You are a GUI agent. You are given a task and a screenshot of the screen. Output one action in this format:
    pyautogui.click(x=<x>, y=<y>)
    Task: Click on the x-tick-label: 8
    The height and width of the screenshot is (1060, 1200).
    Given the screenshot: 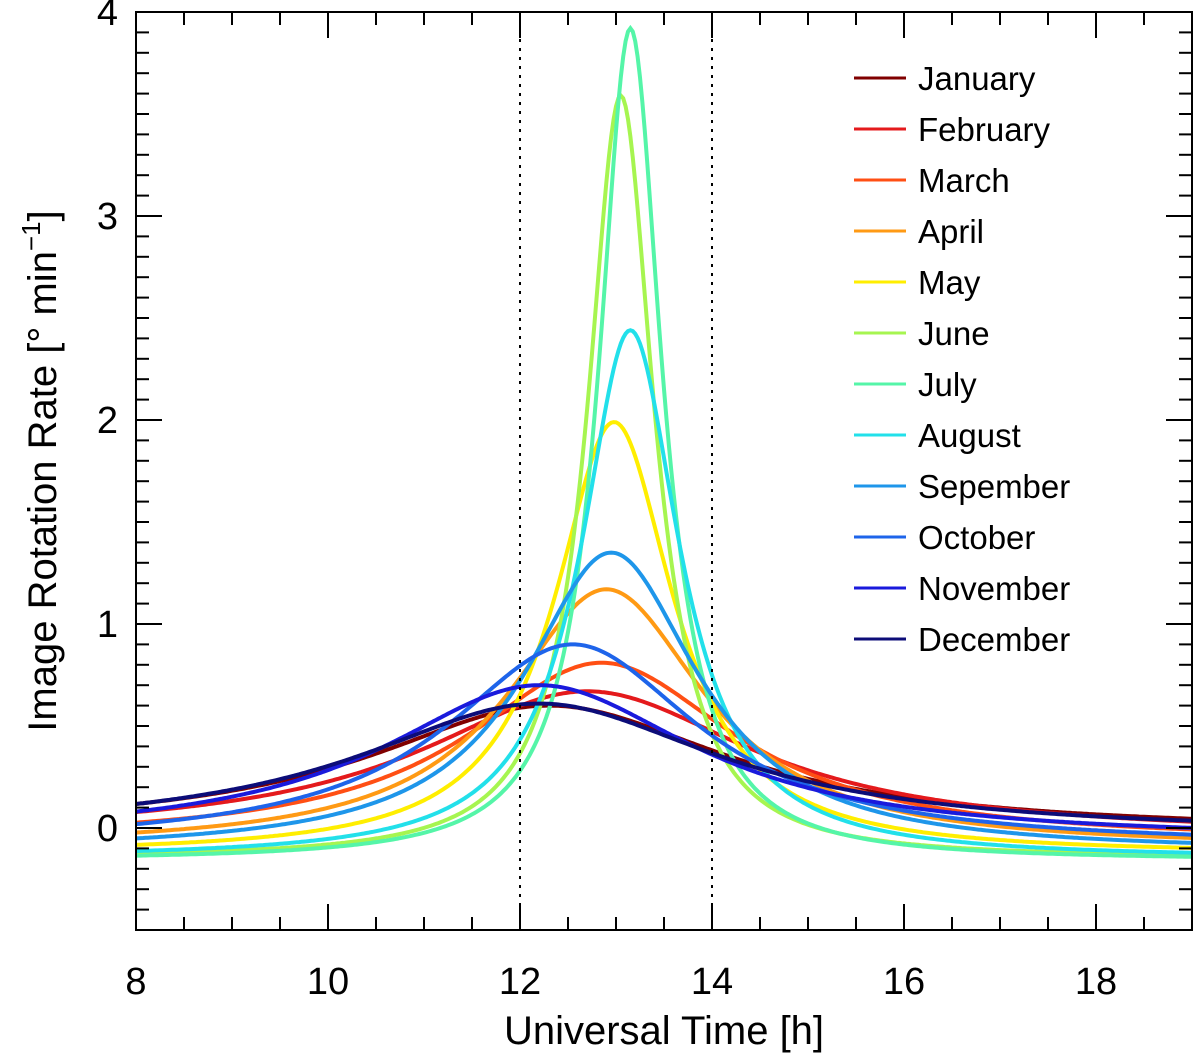 What is the action you would take?
    pyautogui.click(x=135, y=982)
    